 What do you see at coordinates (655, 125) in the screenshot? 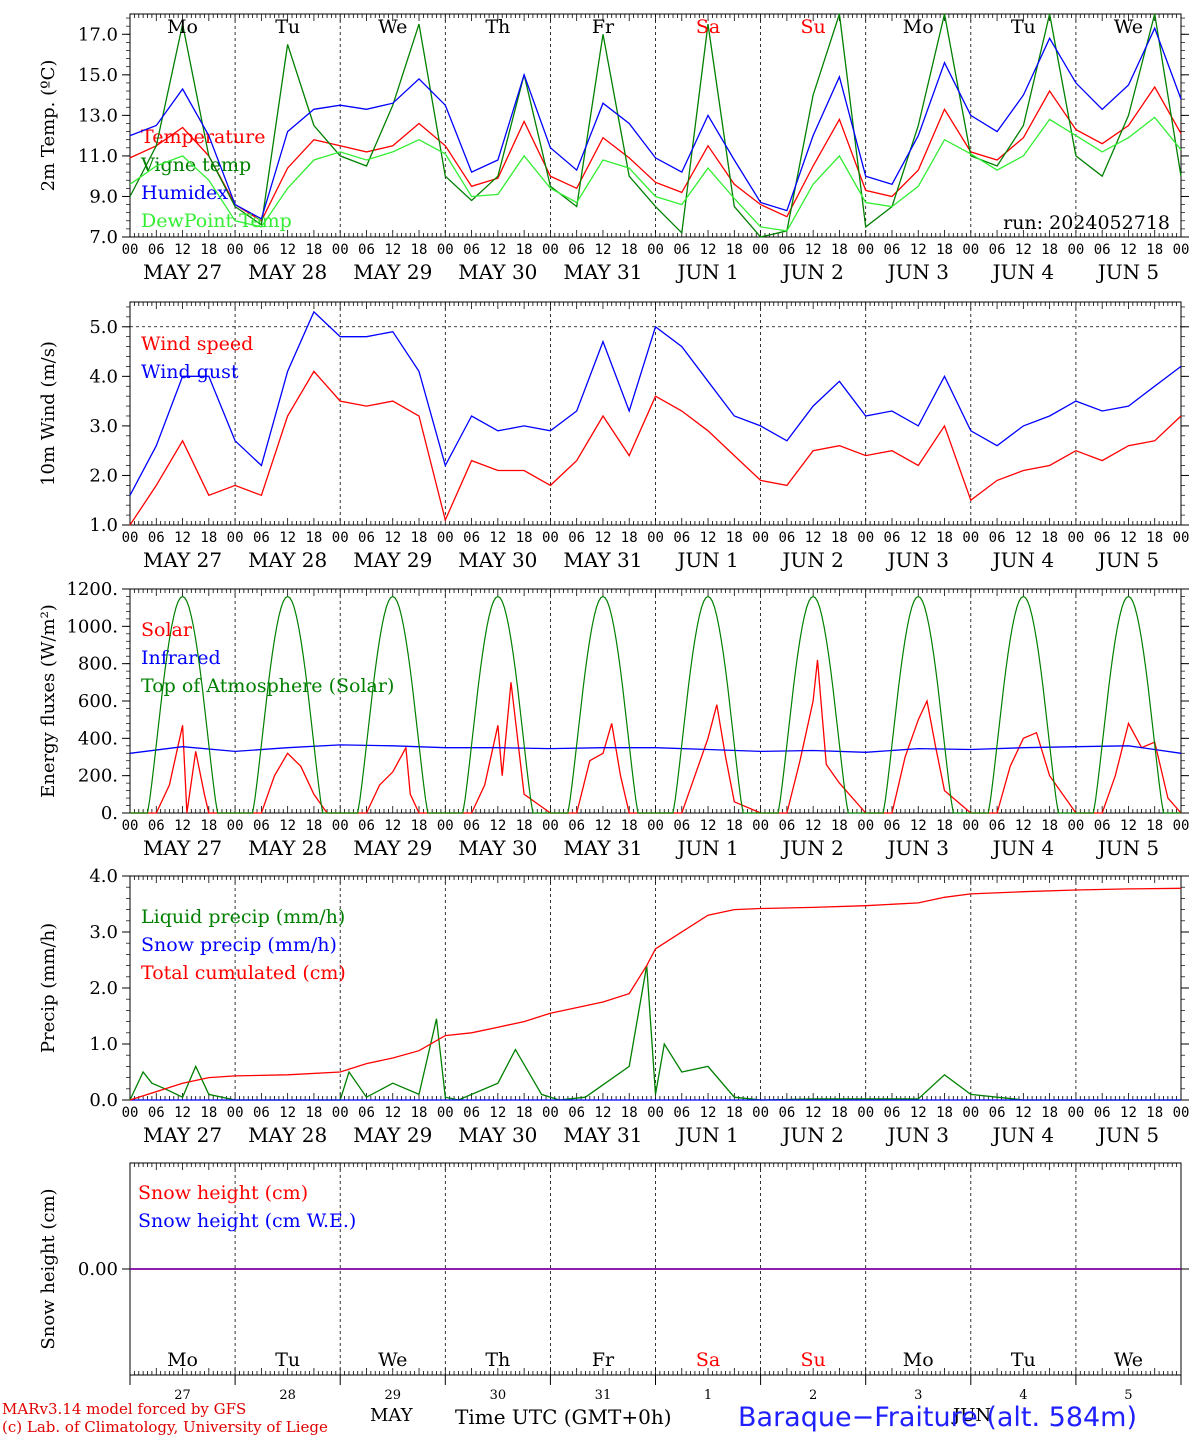
I see `series-line-vigne-temp` at bounding box center [655, 125].